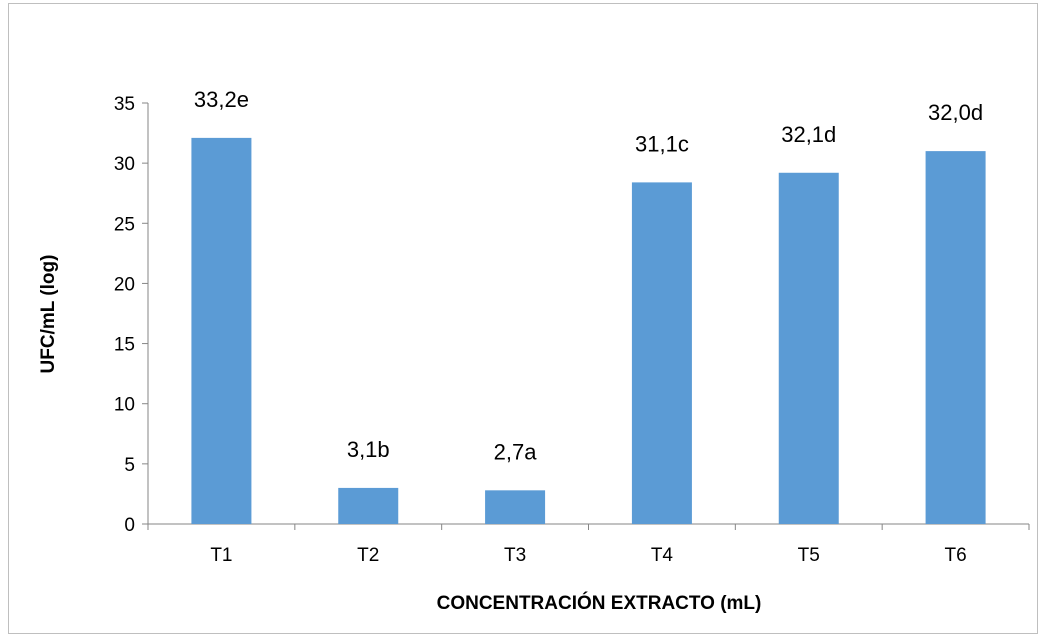 Image resolution: width=1045 pixels, height=639 pixels. What do you see at coordinates (599, 603) in the screenshot?
I see `x-axis-title: CONCENTRACIÓN EXTRACTO (mL)` at bounding box center [599, 603].